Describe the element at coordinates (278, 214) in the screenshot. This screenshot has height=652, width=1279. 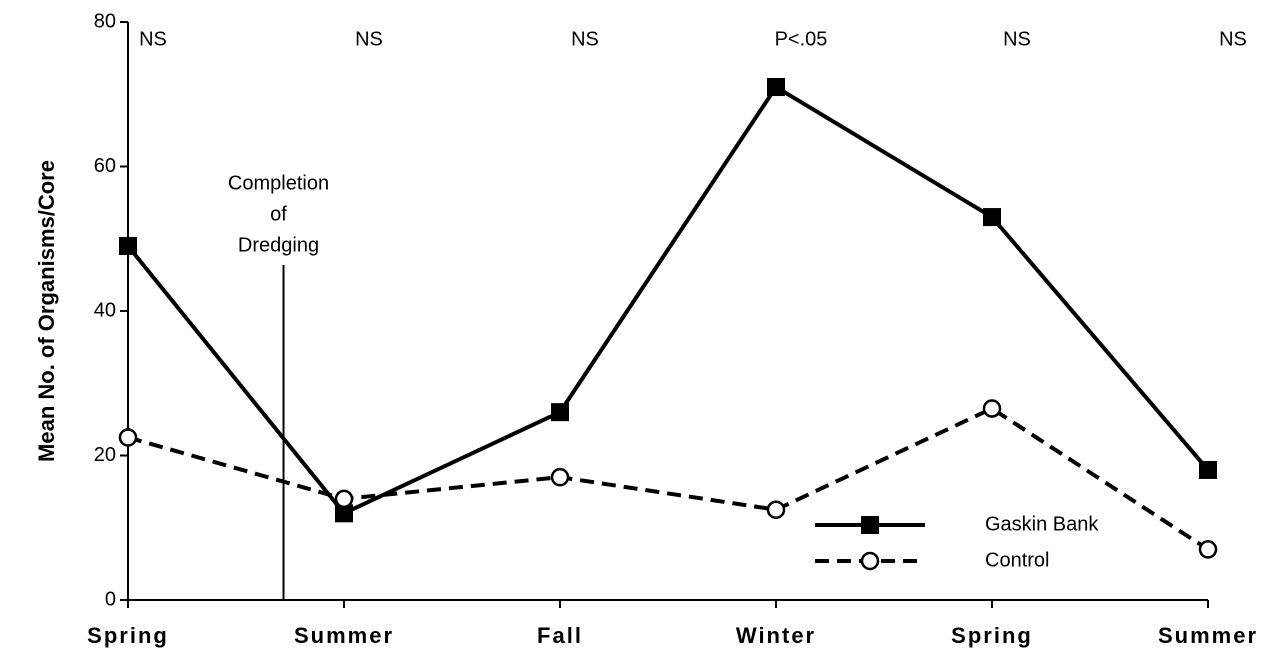
I see `event-label: of` at that location.